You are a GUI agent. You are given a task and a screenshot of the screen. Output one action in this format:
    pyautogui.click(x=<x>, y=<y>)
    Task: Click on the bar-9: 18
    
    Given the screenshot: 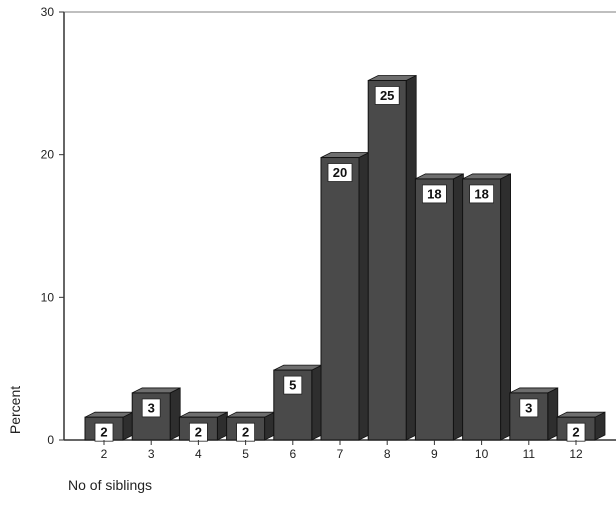 What is the action you would take?
    pyautogui.click(x=439, y=307)
    